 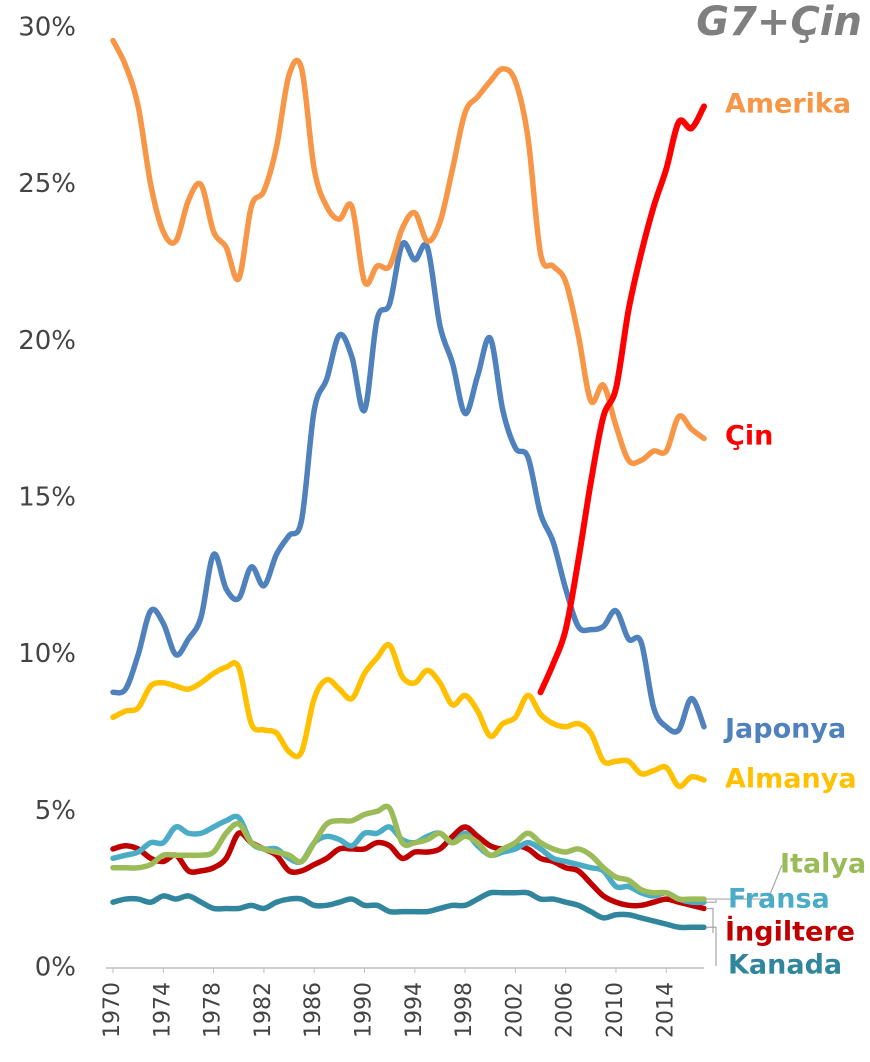 I want to click on chart-title: G7+Çin, so click(x=779, y=22).